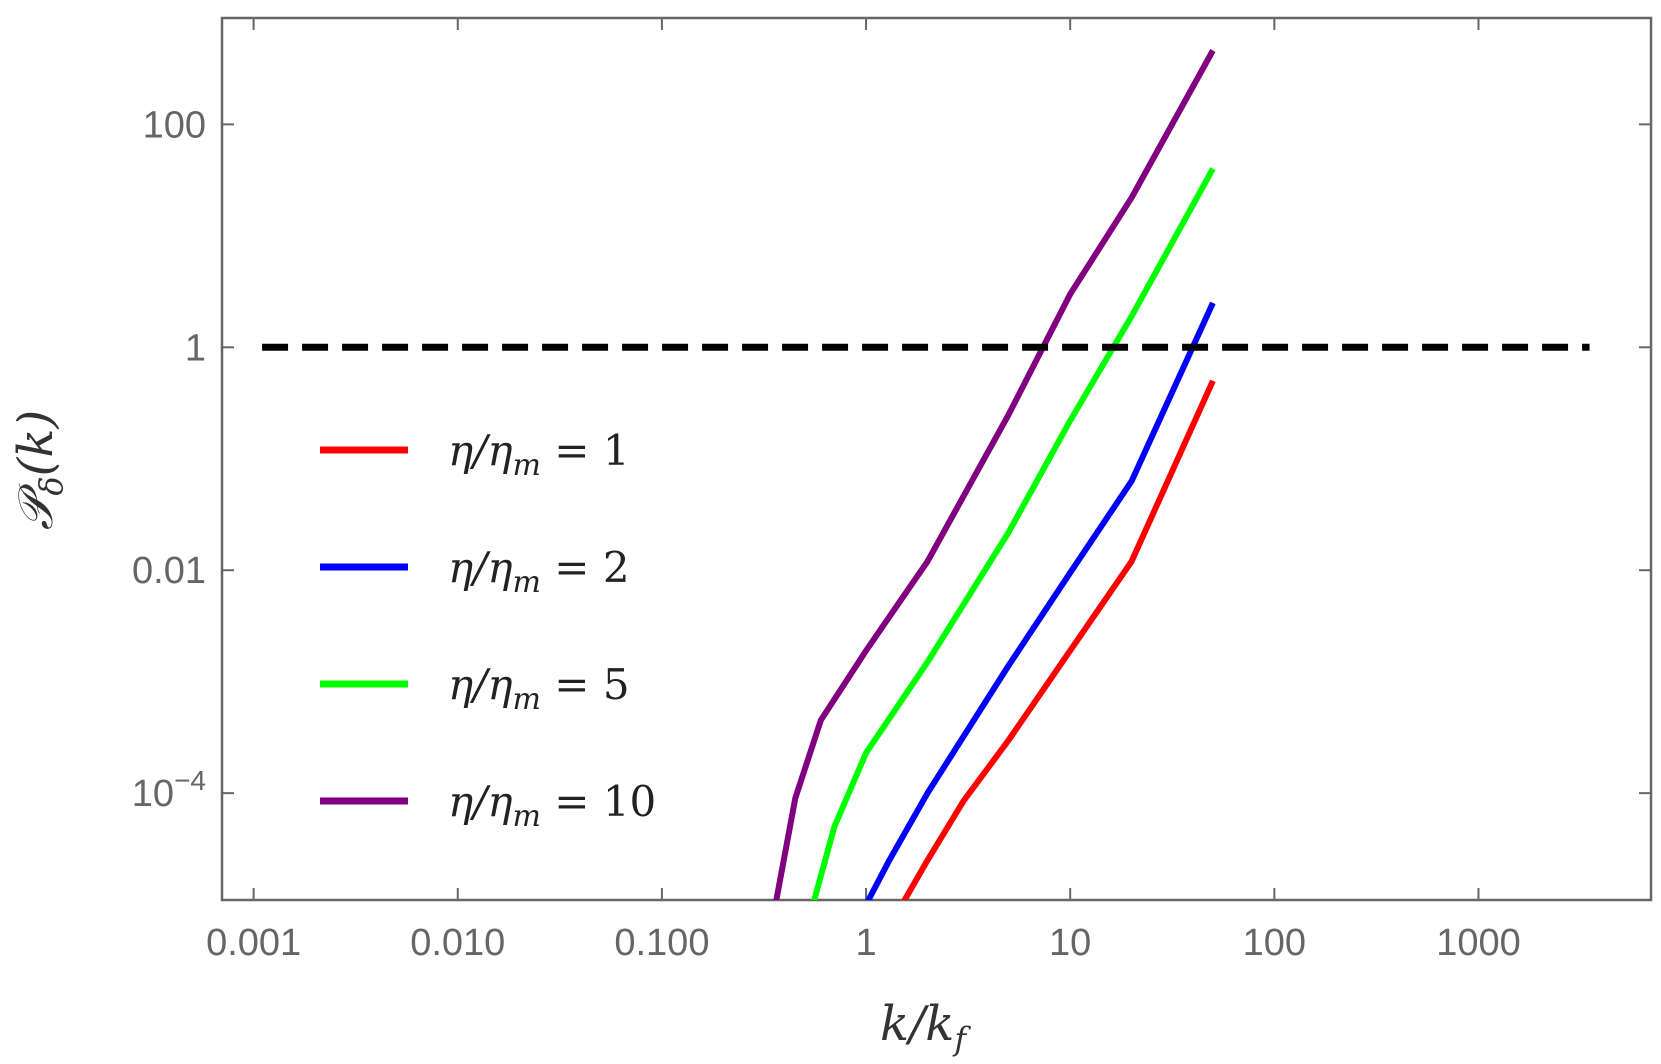 The image size is (1661, 1064). Describe the element at coordinates (539, 688) in the screenshot. I see `legend-label: η/ηm = 5` at that location.